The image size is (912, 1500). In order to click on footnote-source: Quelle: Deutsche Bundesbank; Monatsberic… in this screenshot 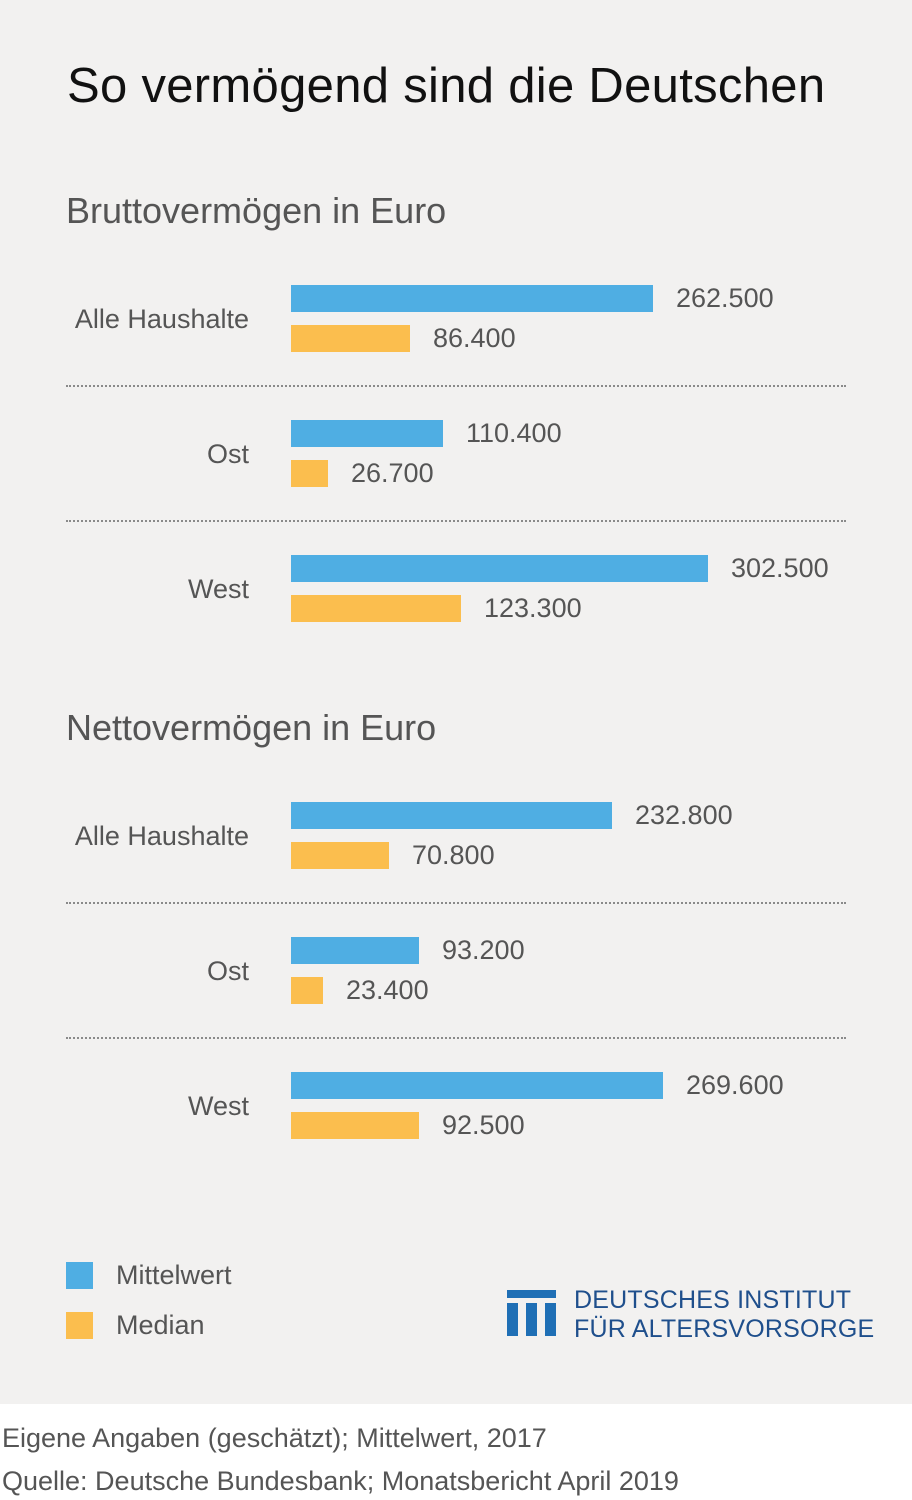, I will do `click(340, 1481)`.